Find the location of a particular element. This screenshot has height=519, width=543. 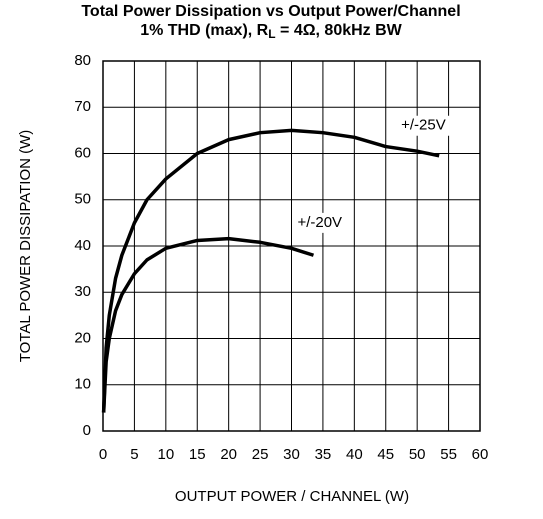

x-tick-label: 5 is located at coordinates (134, 454).